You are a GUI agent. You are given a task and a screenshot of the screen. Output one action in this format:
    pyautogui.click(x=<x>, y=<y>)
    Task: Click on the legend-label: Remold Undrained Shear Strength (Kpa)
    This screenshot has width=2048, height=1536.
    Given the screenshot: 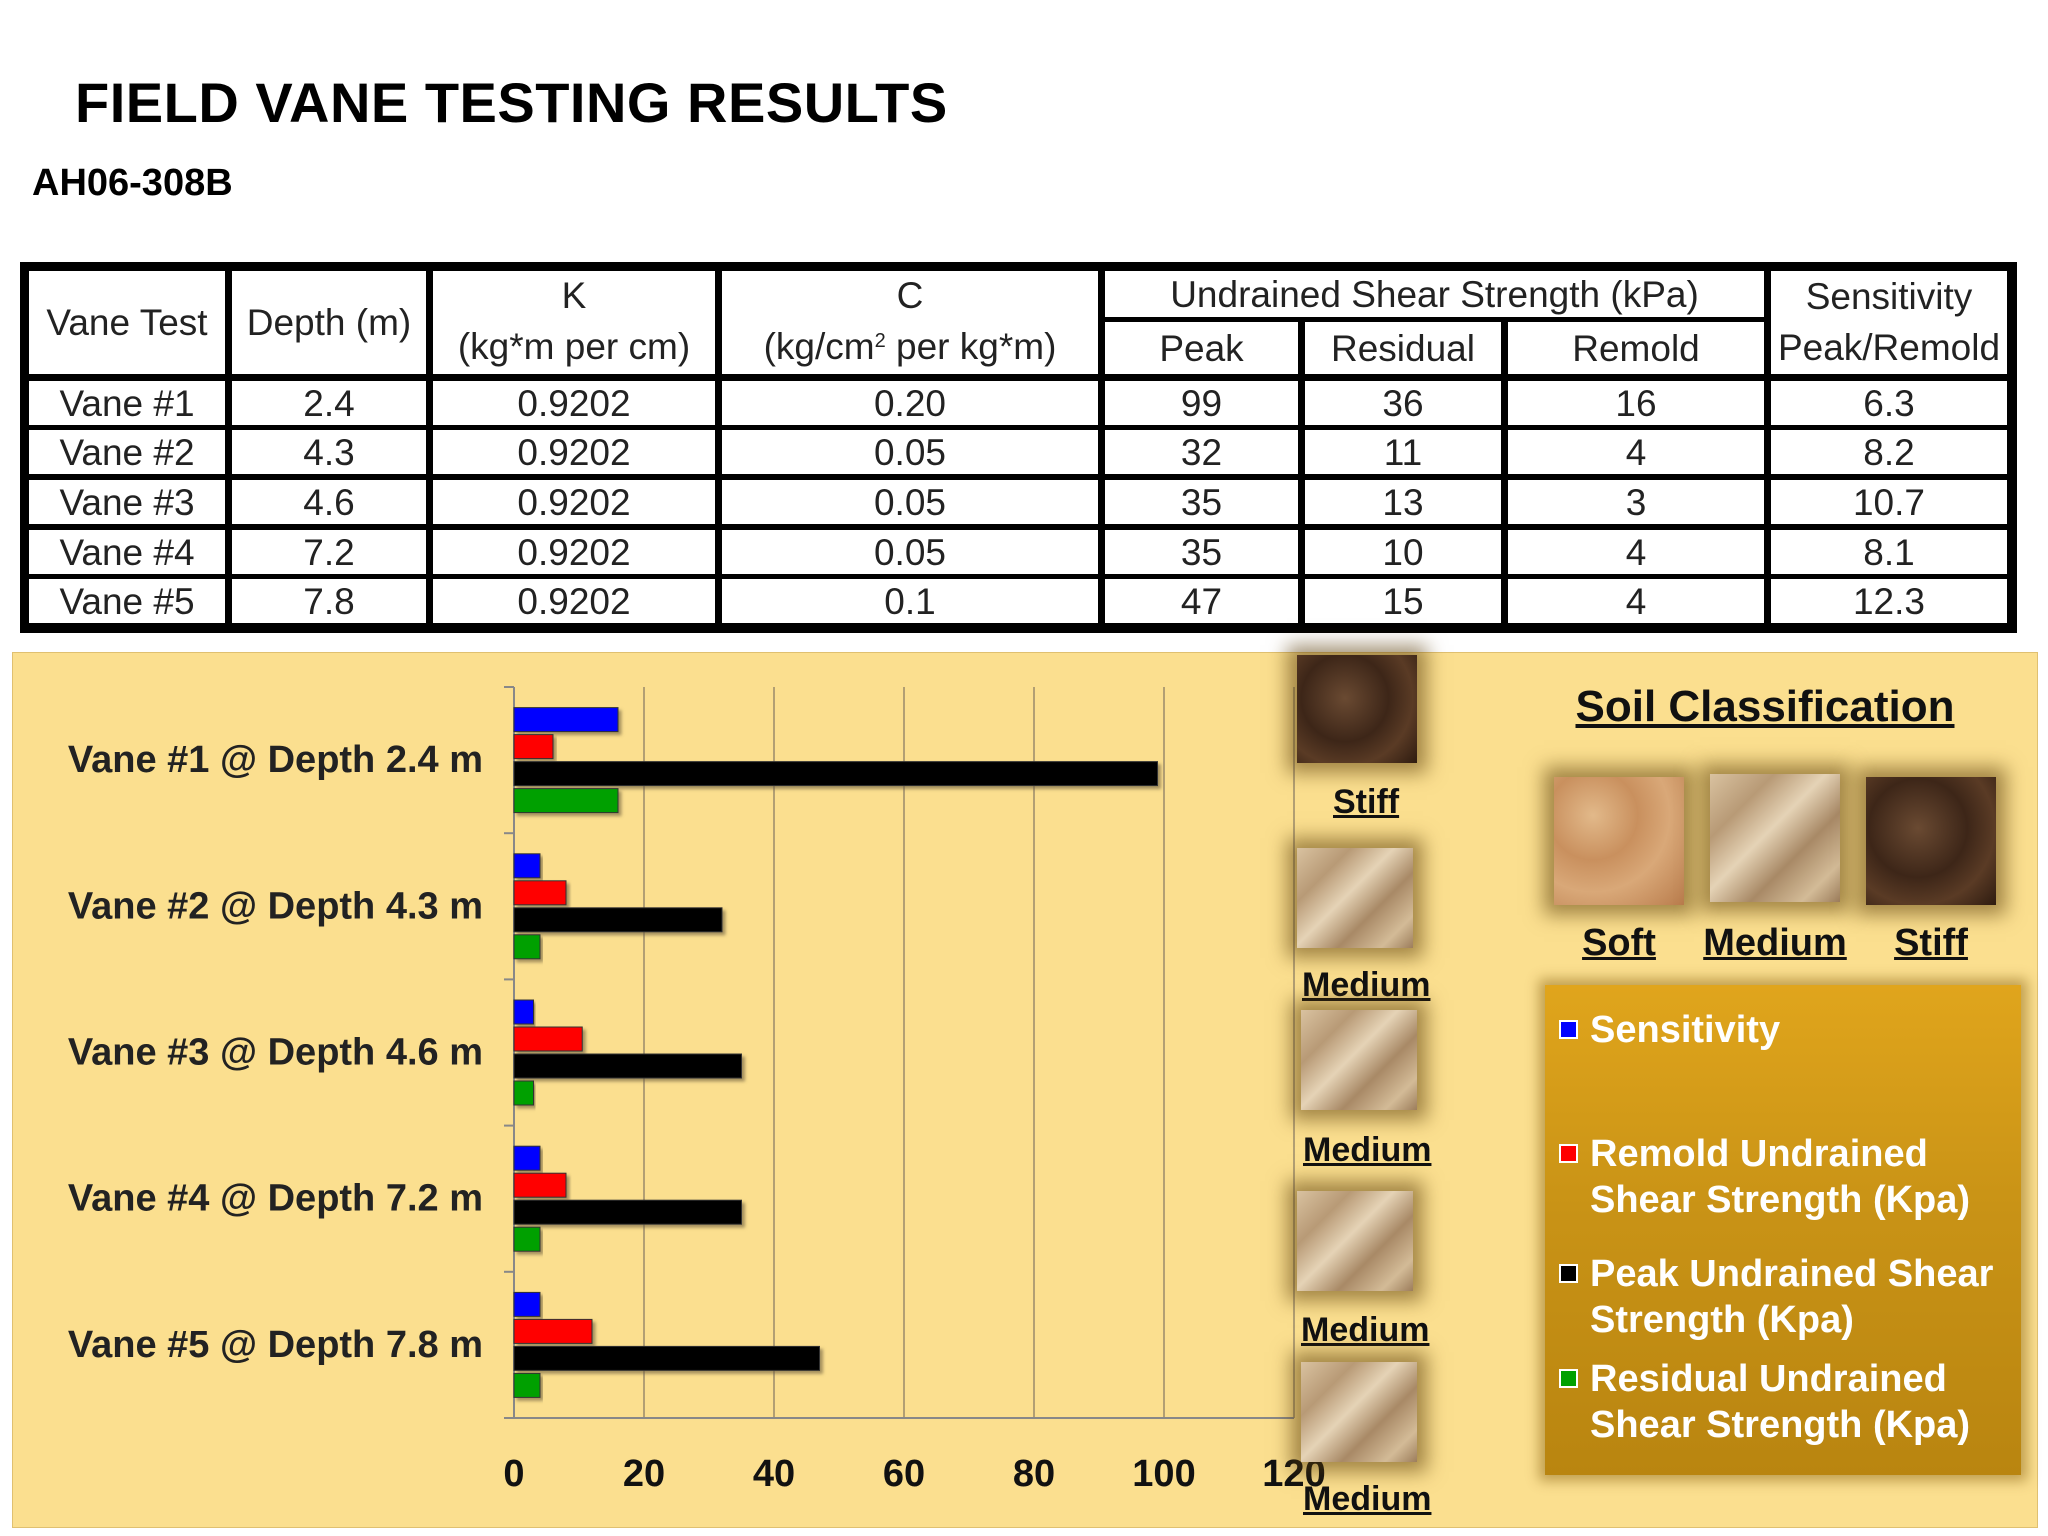 What is the action you would take?
    pyautogui.click(x=1780, y=1177)
    